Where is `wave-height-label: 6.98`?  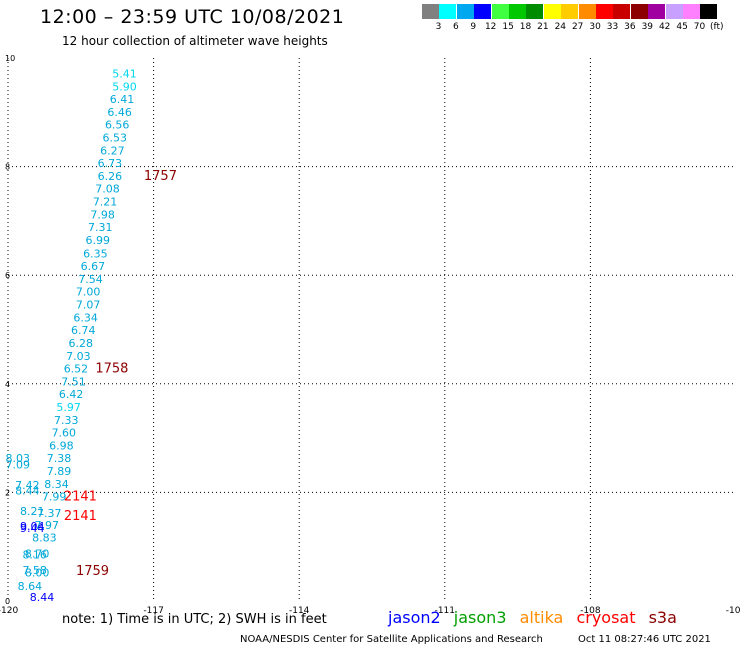 wave-height-label: 6.98 is located at coordinates (61, 446).